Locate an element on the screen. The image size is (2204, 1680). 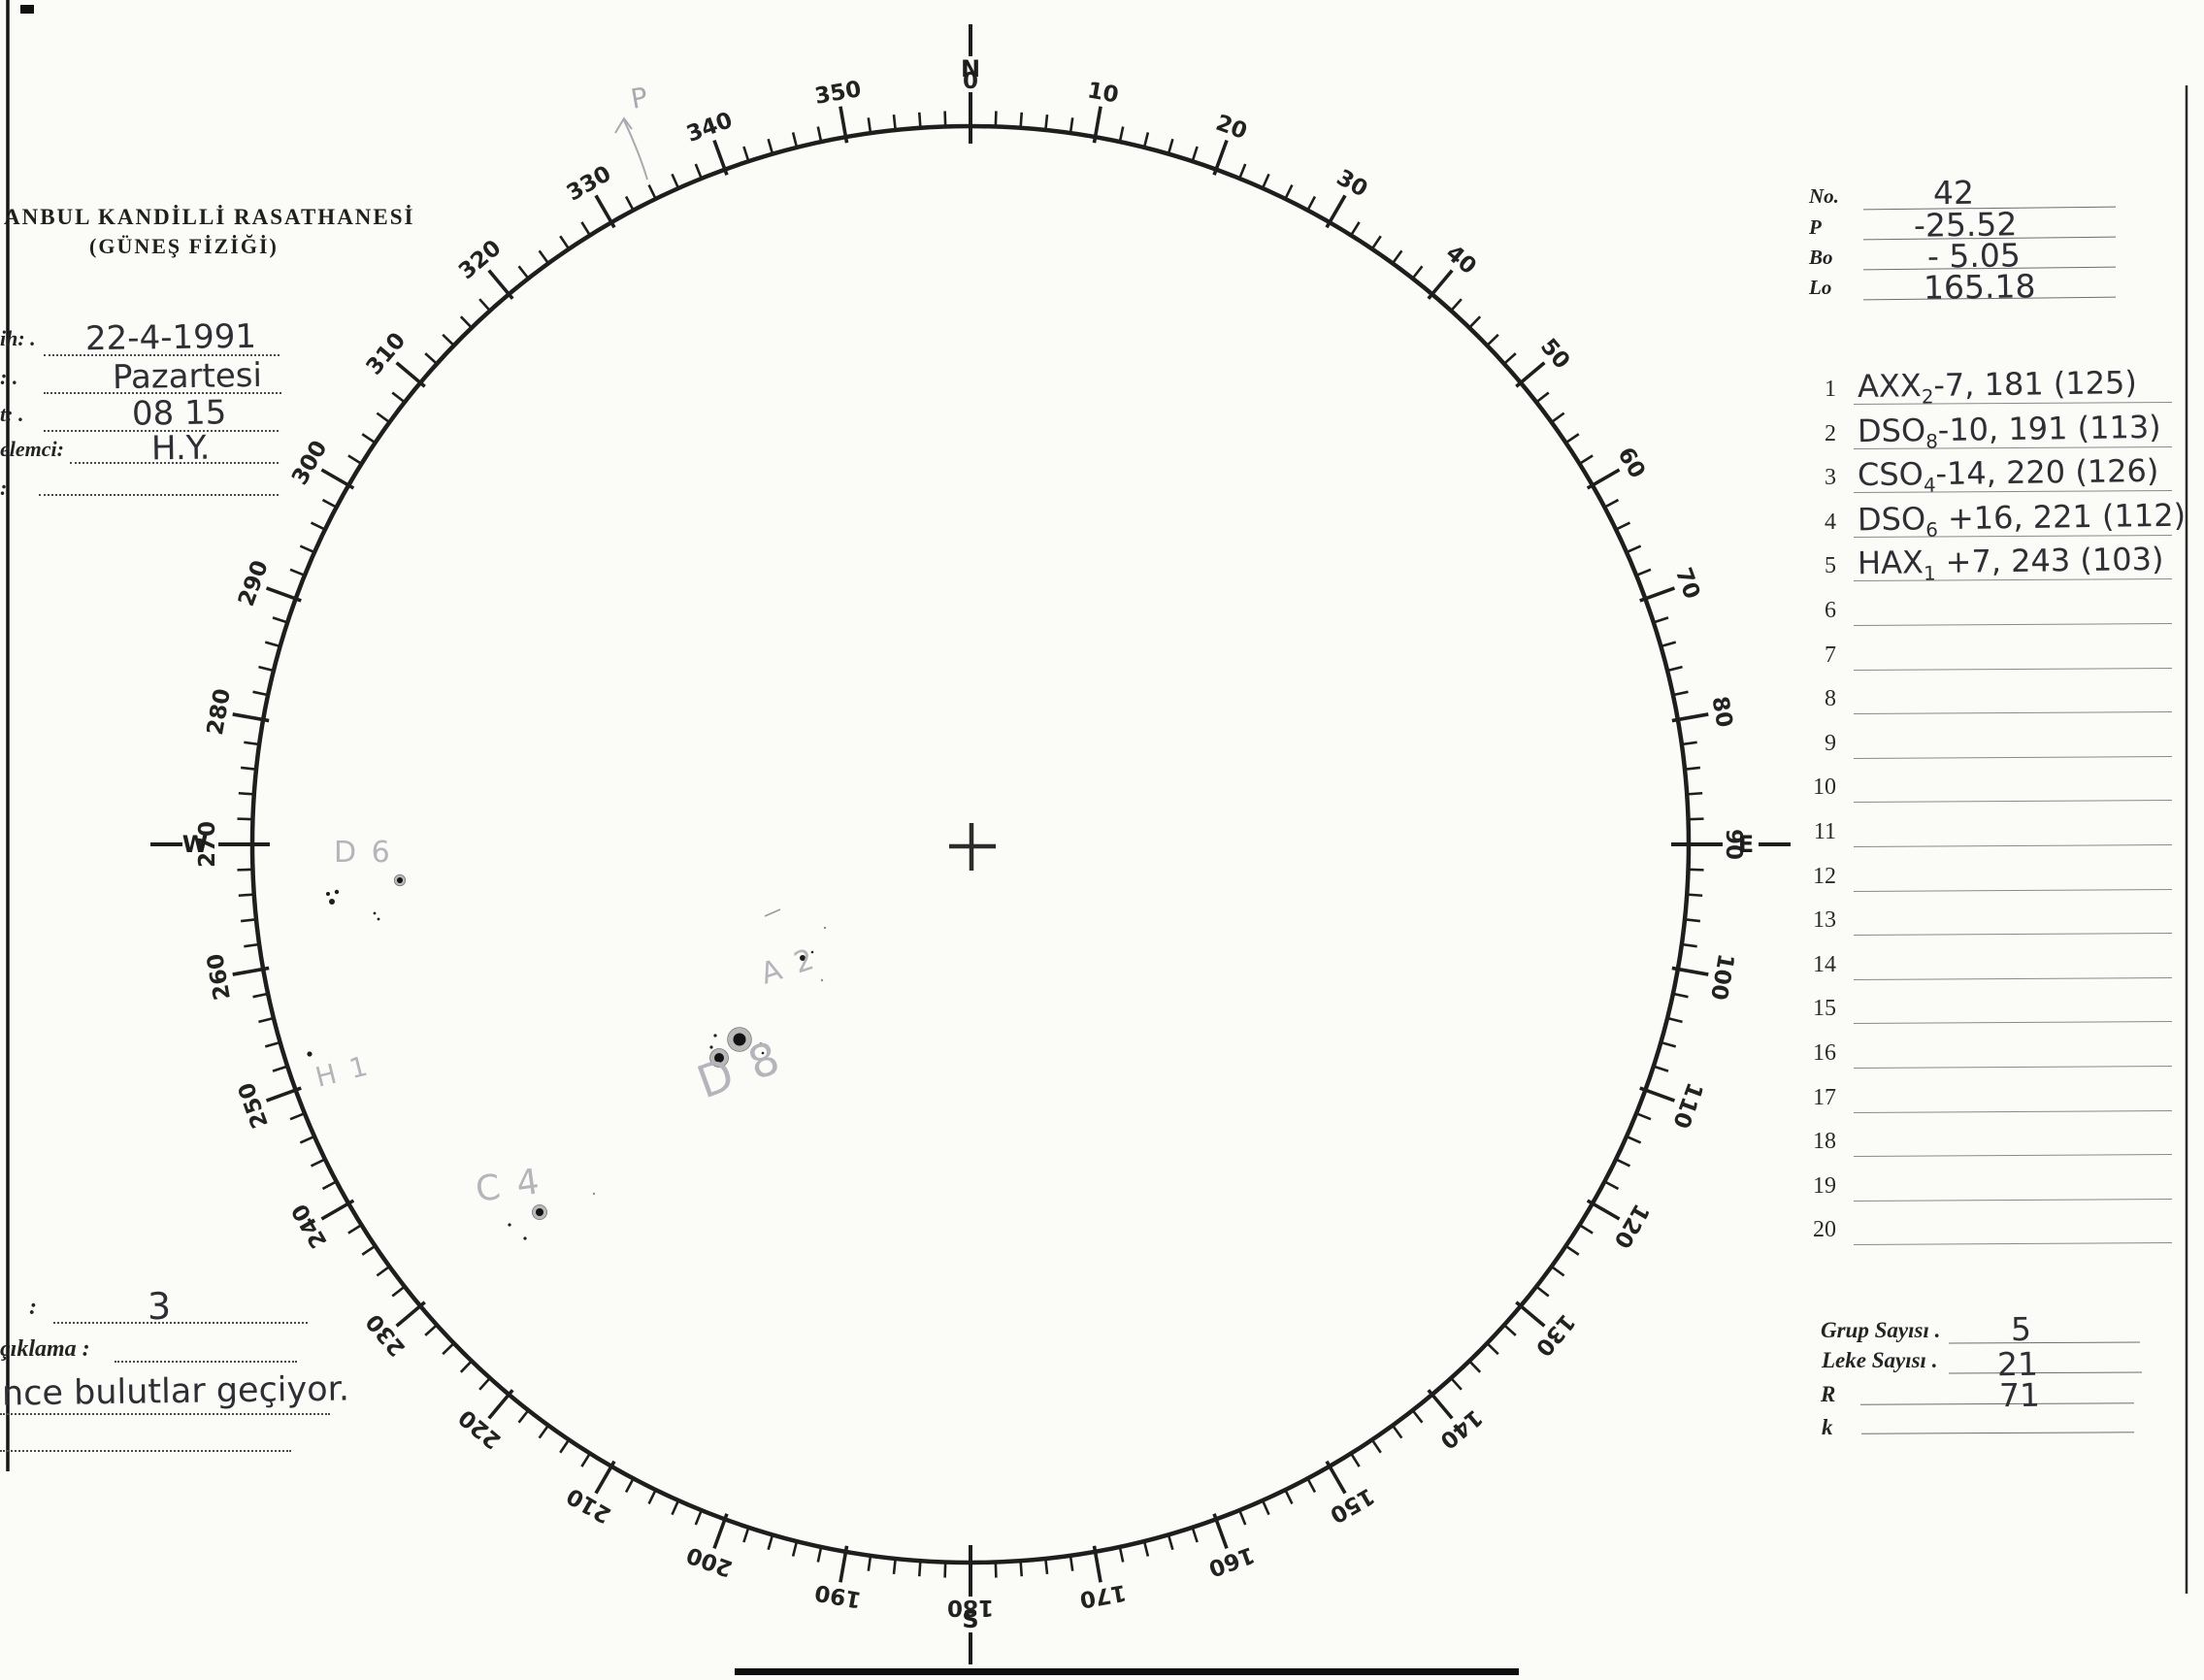
group-row-number: 6 is located at coordinates (1831, 610).